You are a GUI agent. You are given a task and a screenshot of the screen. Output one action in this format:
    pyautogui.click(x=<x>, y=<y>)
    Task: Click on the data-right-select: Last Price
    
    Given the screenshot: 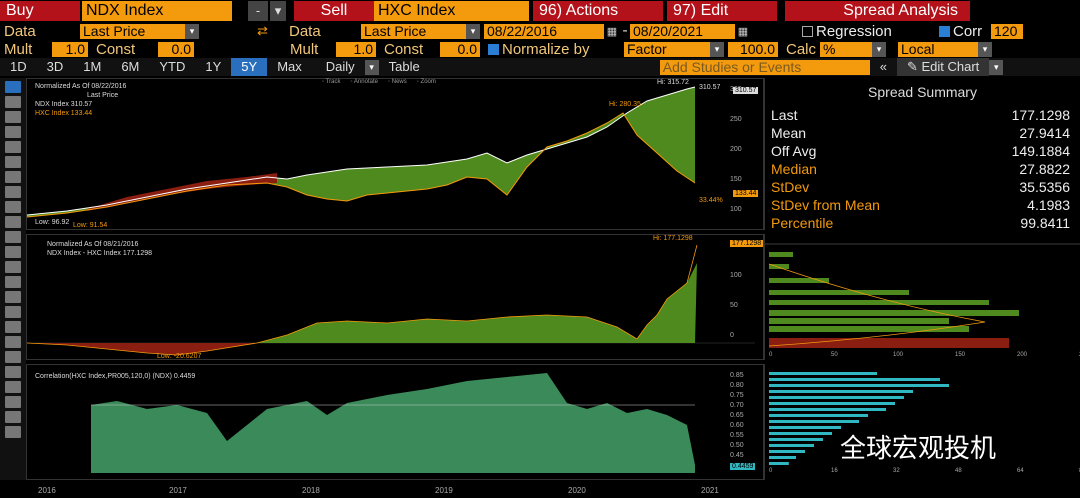 What is the action you would take?
    pyautogui.click(x=413, y=31)
    